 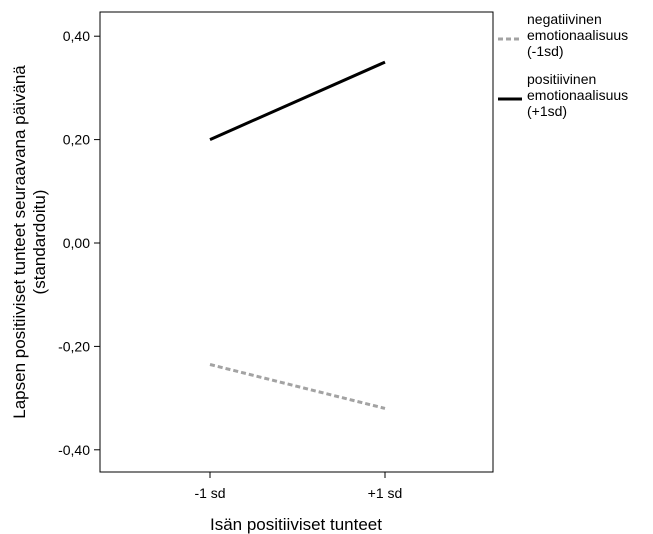 I want to click on legend-label: (+1sd), so click(x=547, y=111).